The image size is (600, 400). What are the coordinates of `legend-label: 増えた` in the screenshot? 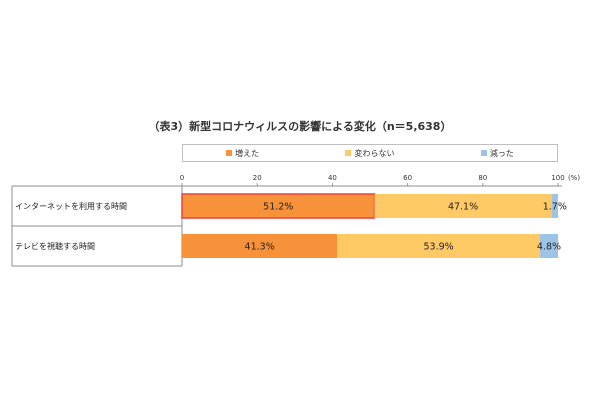 It's located at (247, 153).